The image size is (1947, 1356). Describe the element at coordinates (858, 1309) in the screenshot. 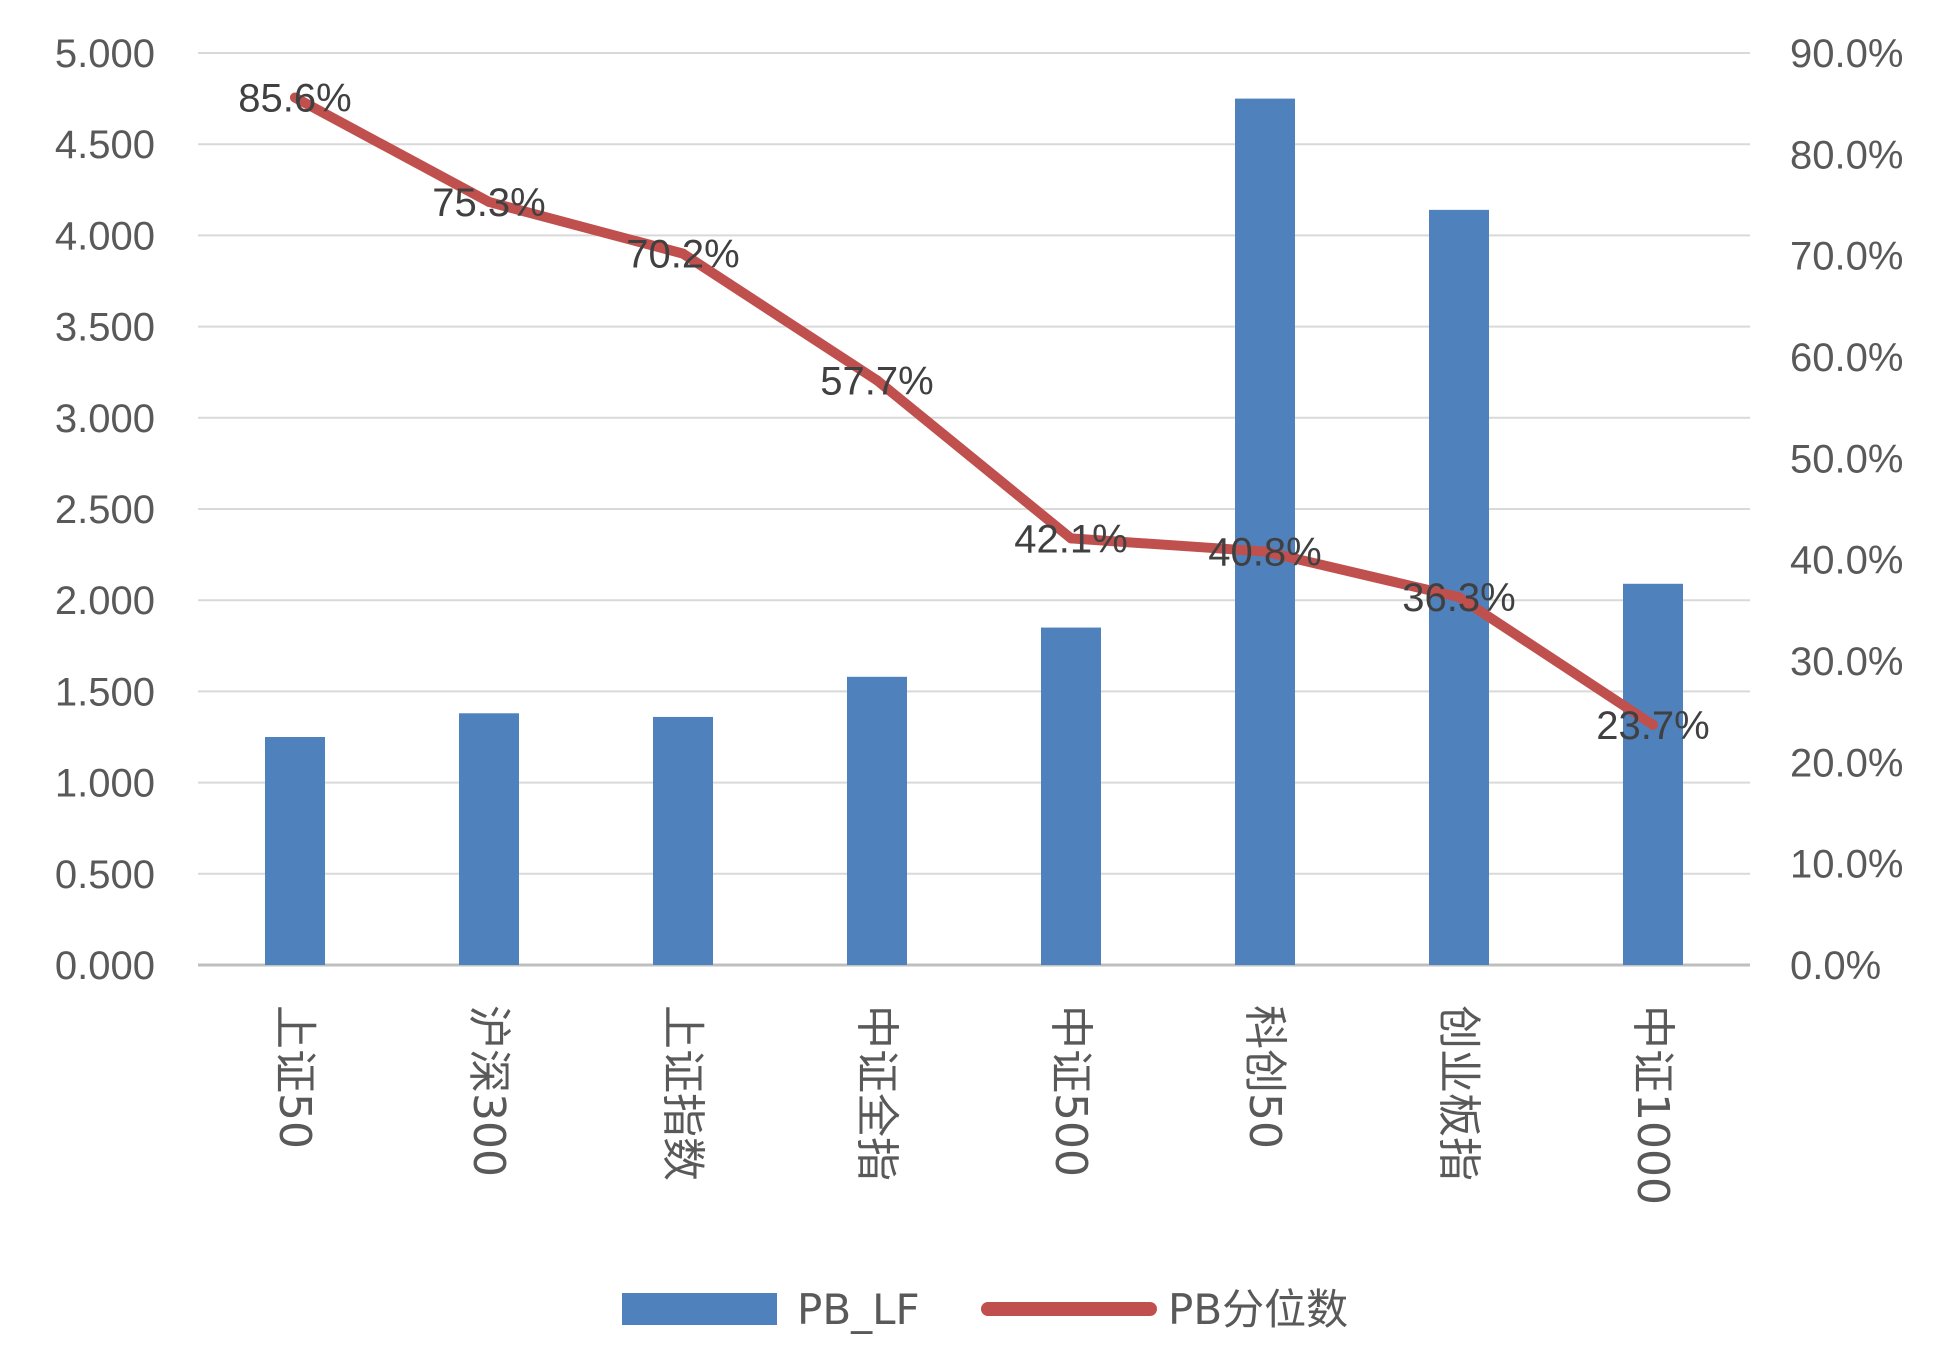

I see `legend-label-bar: PB_LF` at that location.